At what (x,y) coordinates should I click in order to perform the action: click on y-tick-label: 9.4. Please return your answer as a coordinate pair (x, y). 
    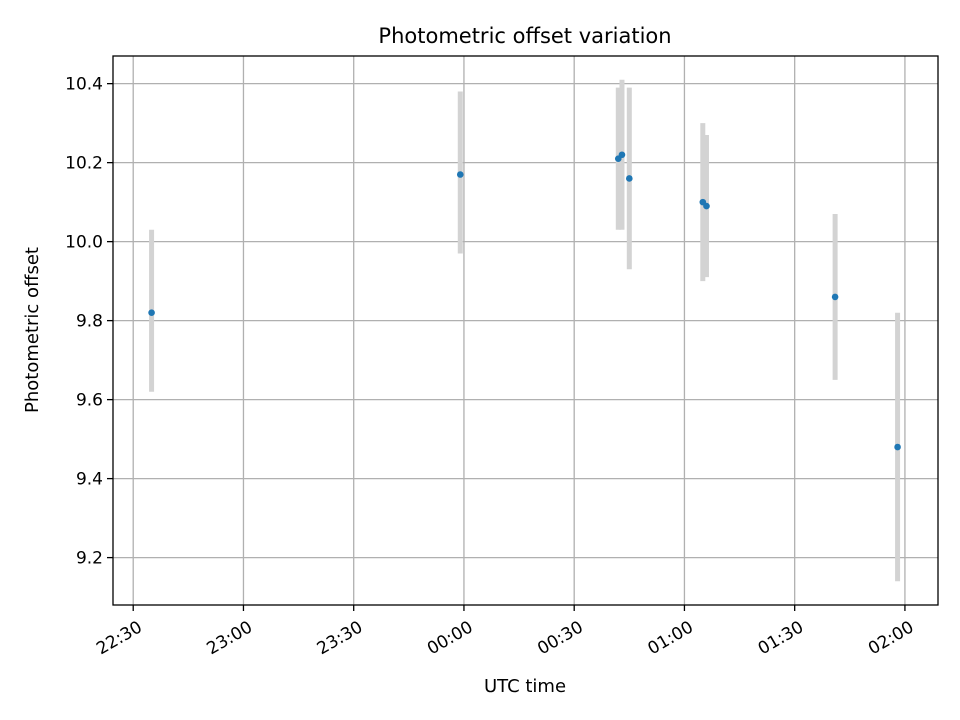
    Looking at the image, I should click on (89, 480).